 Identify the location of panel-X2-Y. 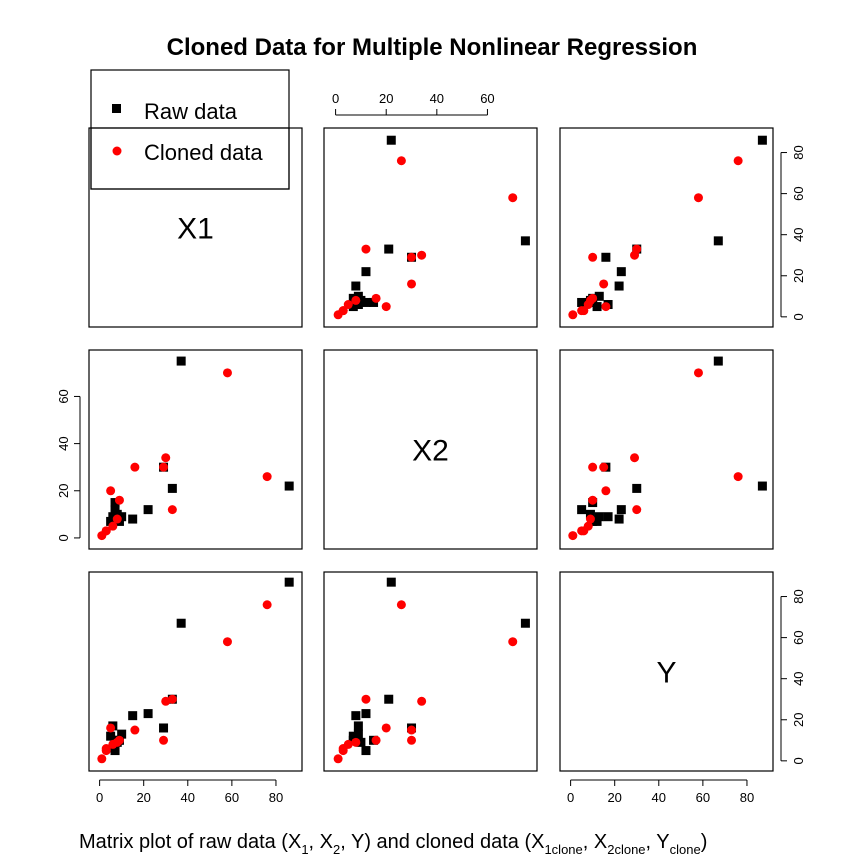
(666, 449).